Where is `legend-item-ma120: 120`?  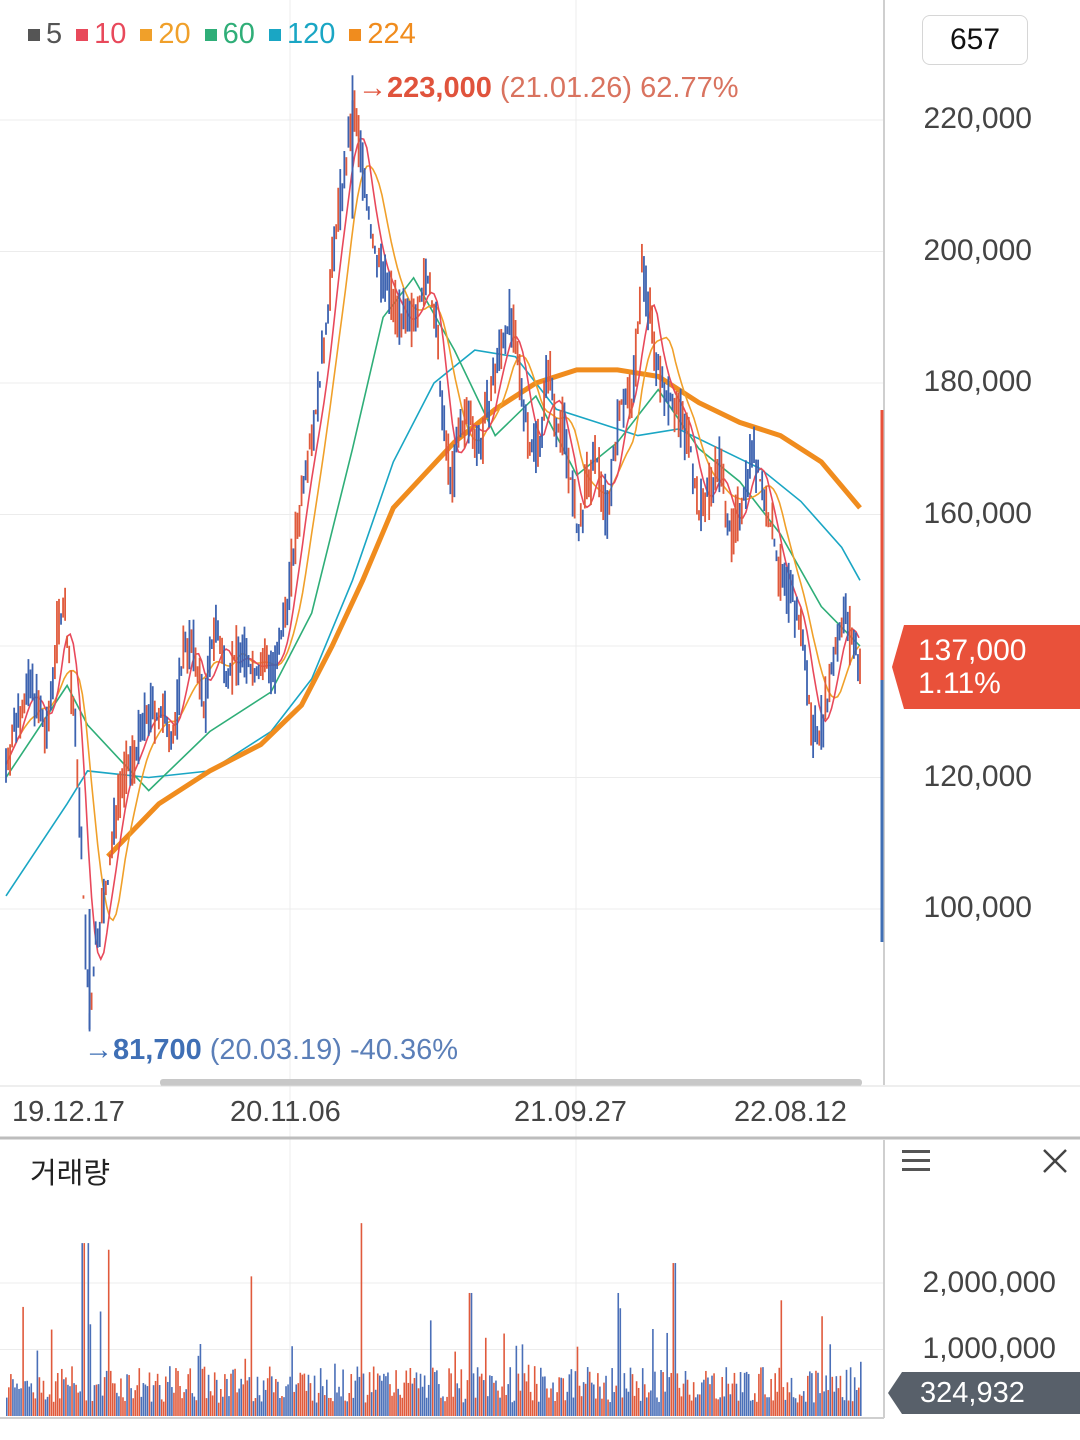 legend-item-ma120: 120 is located at coordinates (301, 34).